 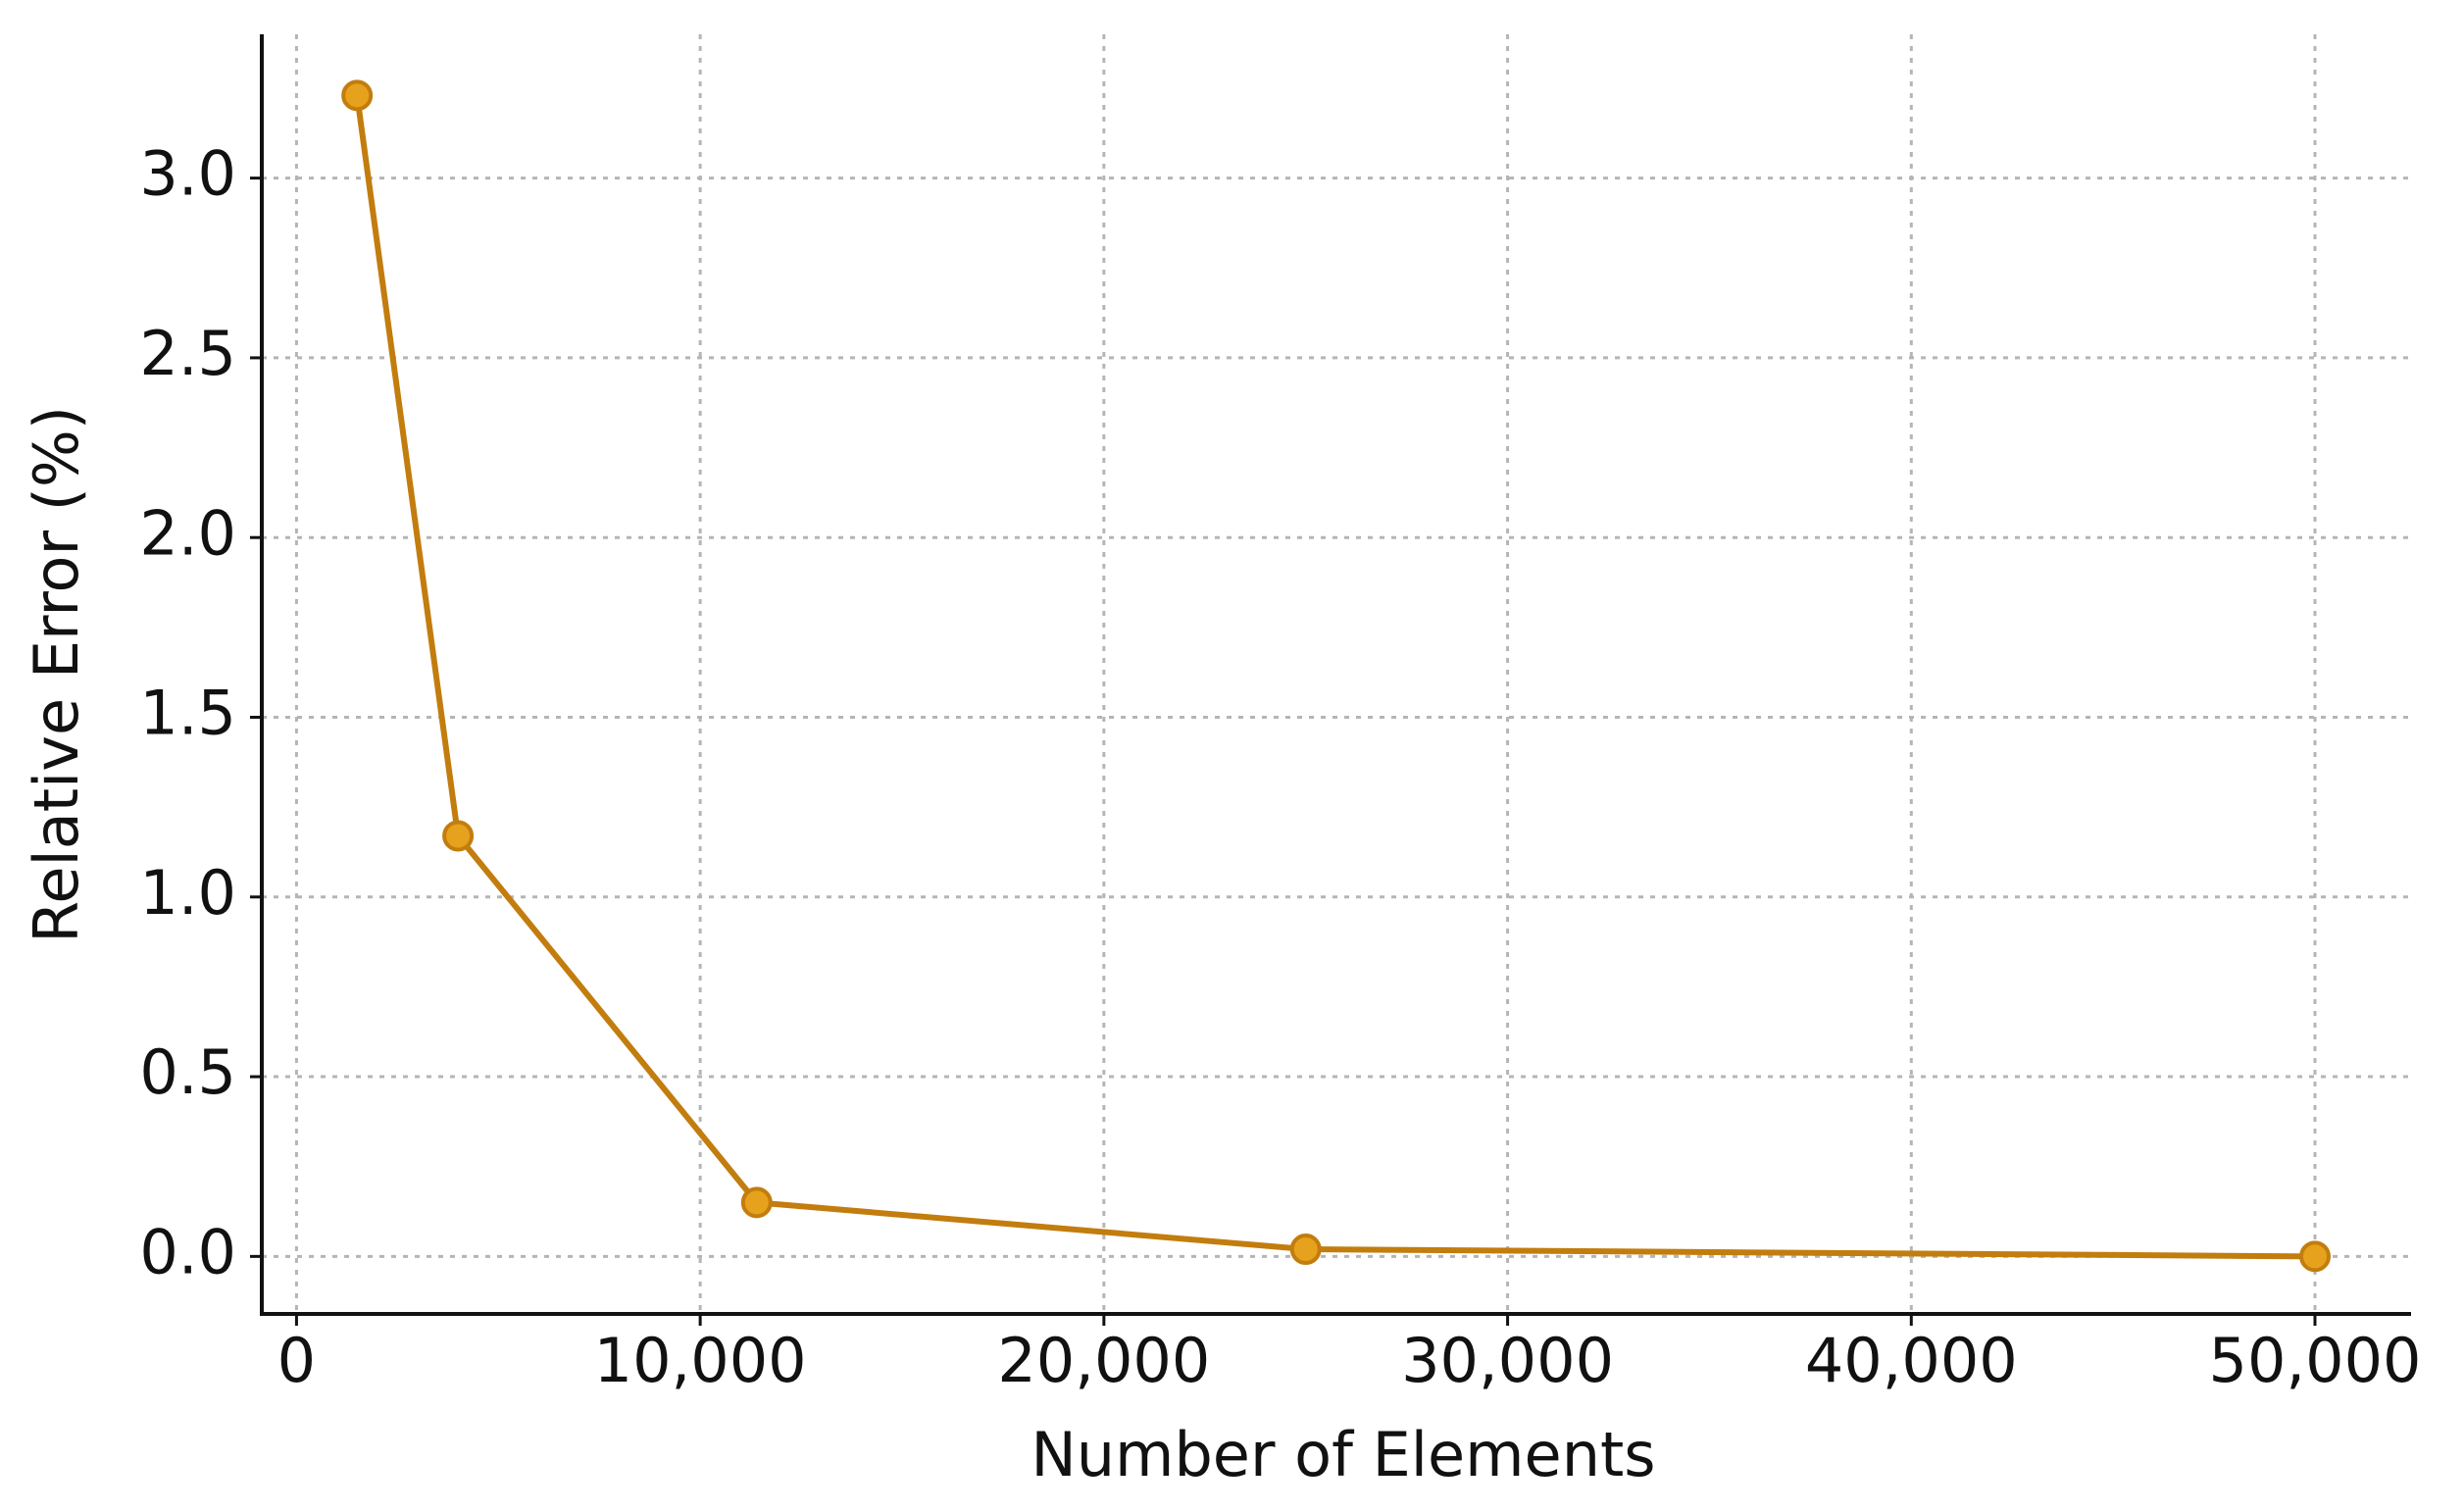 What do you see at coordinates (187, 353) in the screenshot?
I see `y-tick-label: 2.5` at bounding box center [187, 353].